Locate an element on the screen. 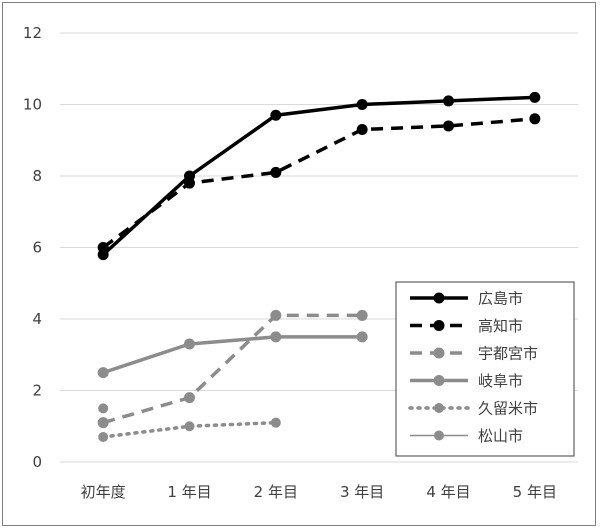 This screenshot has width=600, height=530. y-tick-label: 8 is located at coordinates (37, 176).